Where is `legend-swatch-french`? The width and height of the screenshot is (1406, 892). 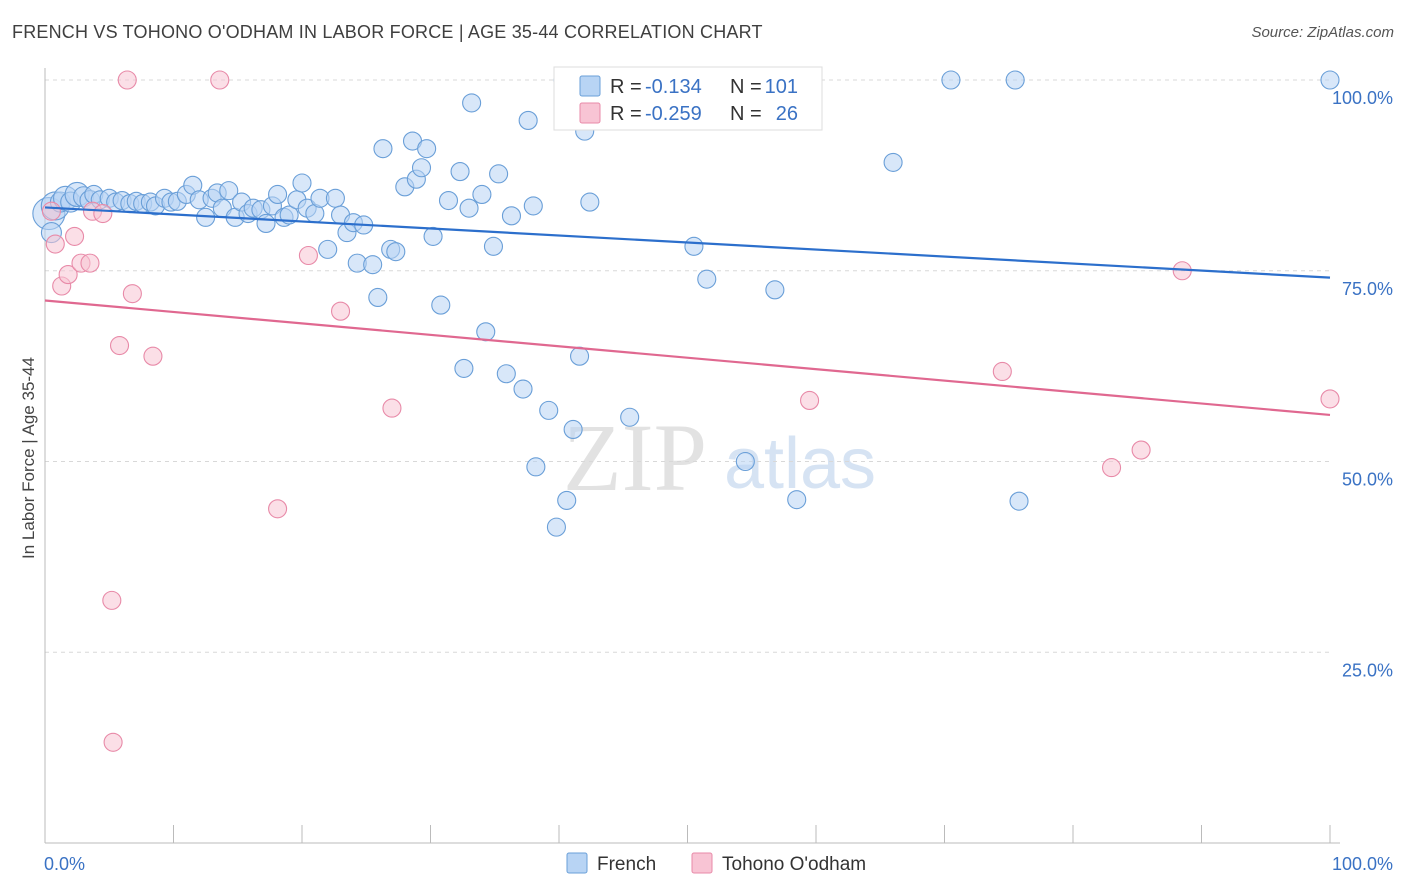 legend-swatch-french is located at coordinates (590, 86).